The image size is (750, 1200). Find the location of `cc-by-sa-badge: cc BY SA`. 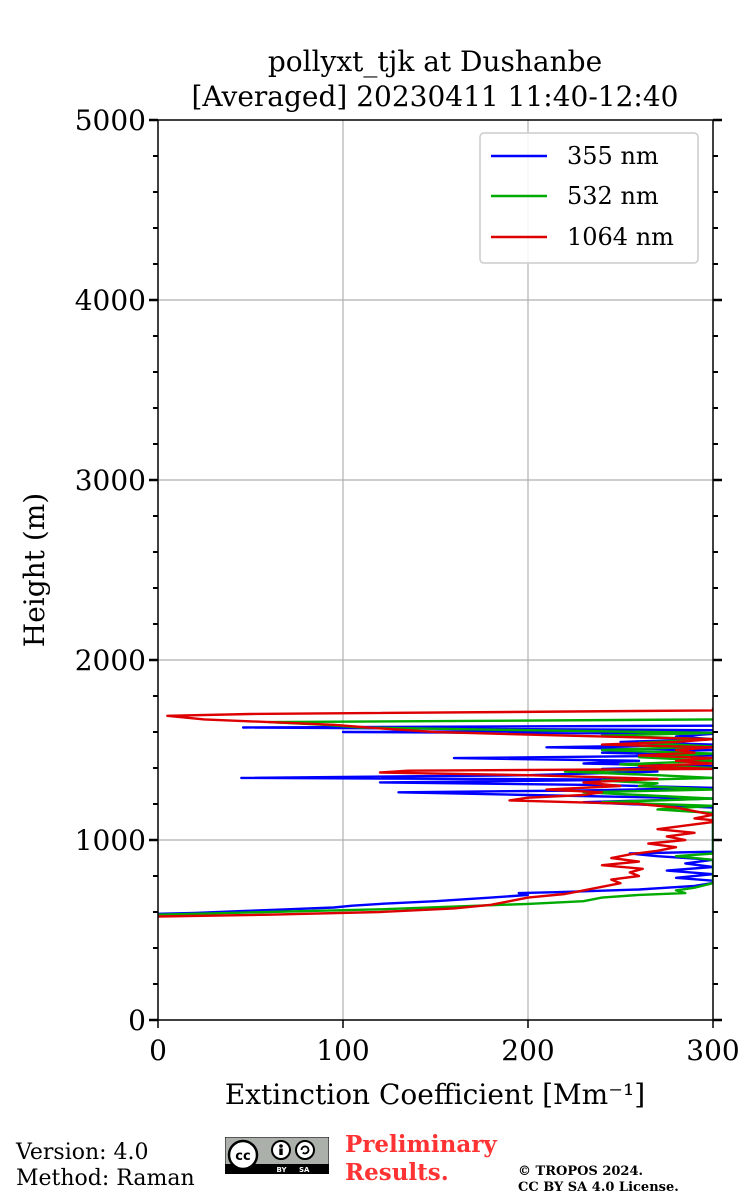

cc-by-sa-badge: cc BY SA is located at coordinates (277, 1155).